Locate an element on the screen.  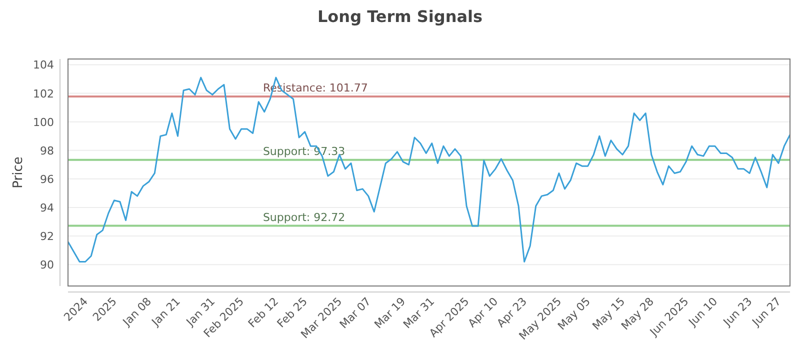
y-tick-label: 98 is located at coordinates (47, 151).